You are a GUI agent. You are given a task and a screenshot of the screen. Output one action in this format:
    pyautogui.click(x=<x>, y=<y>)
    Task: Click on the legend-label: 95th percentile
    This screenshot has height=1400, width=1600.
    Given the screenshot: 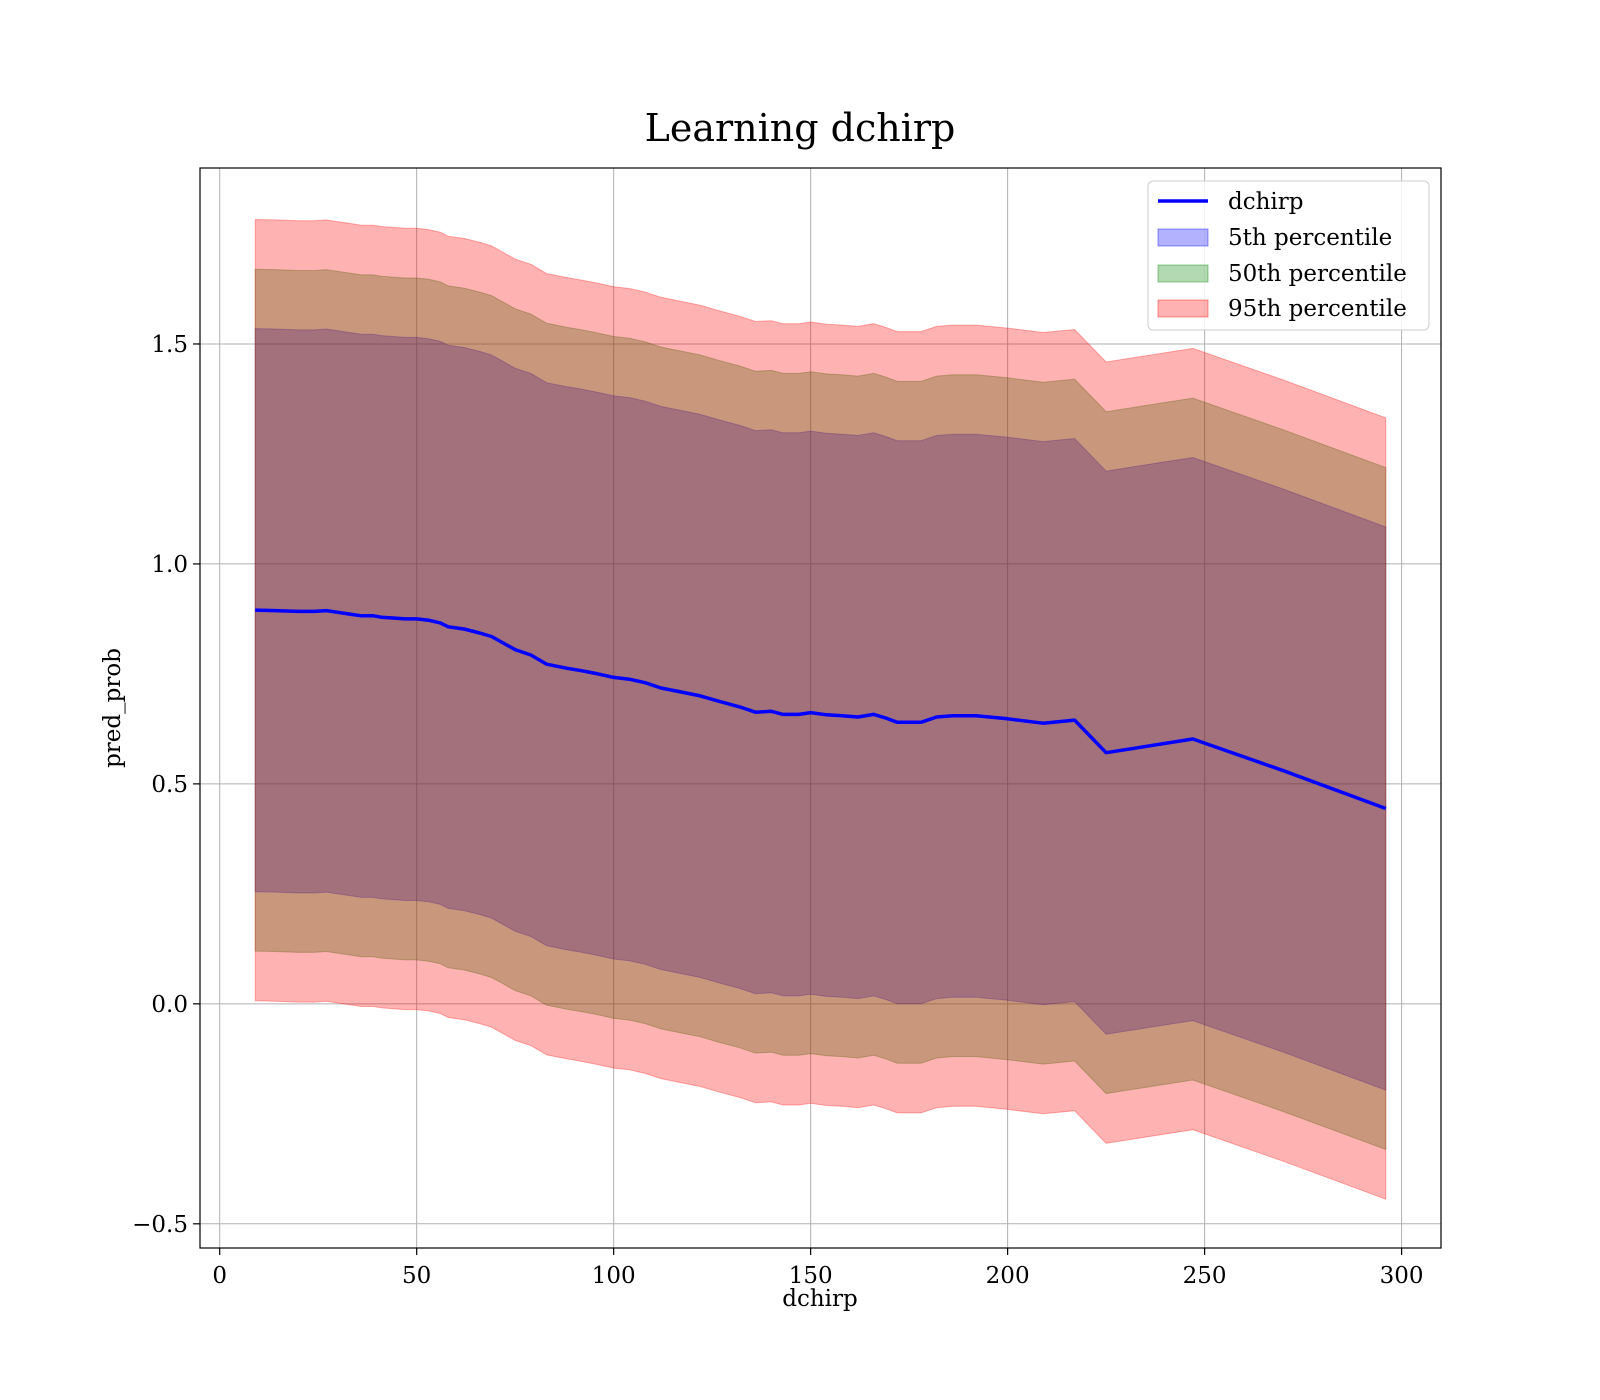 What is the action you would take?
    pyautogui.click(x=1317, y=309)
    